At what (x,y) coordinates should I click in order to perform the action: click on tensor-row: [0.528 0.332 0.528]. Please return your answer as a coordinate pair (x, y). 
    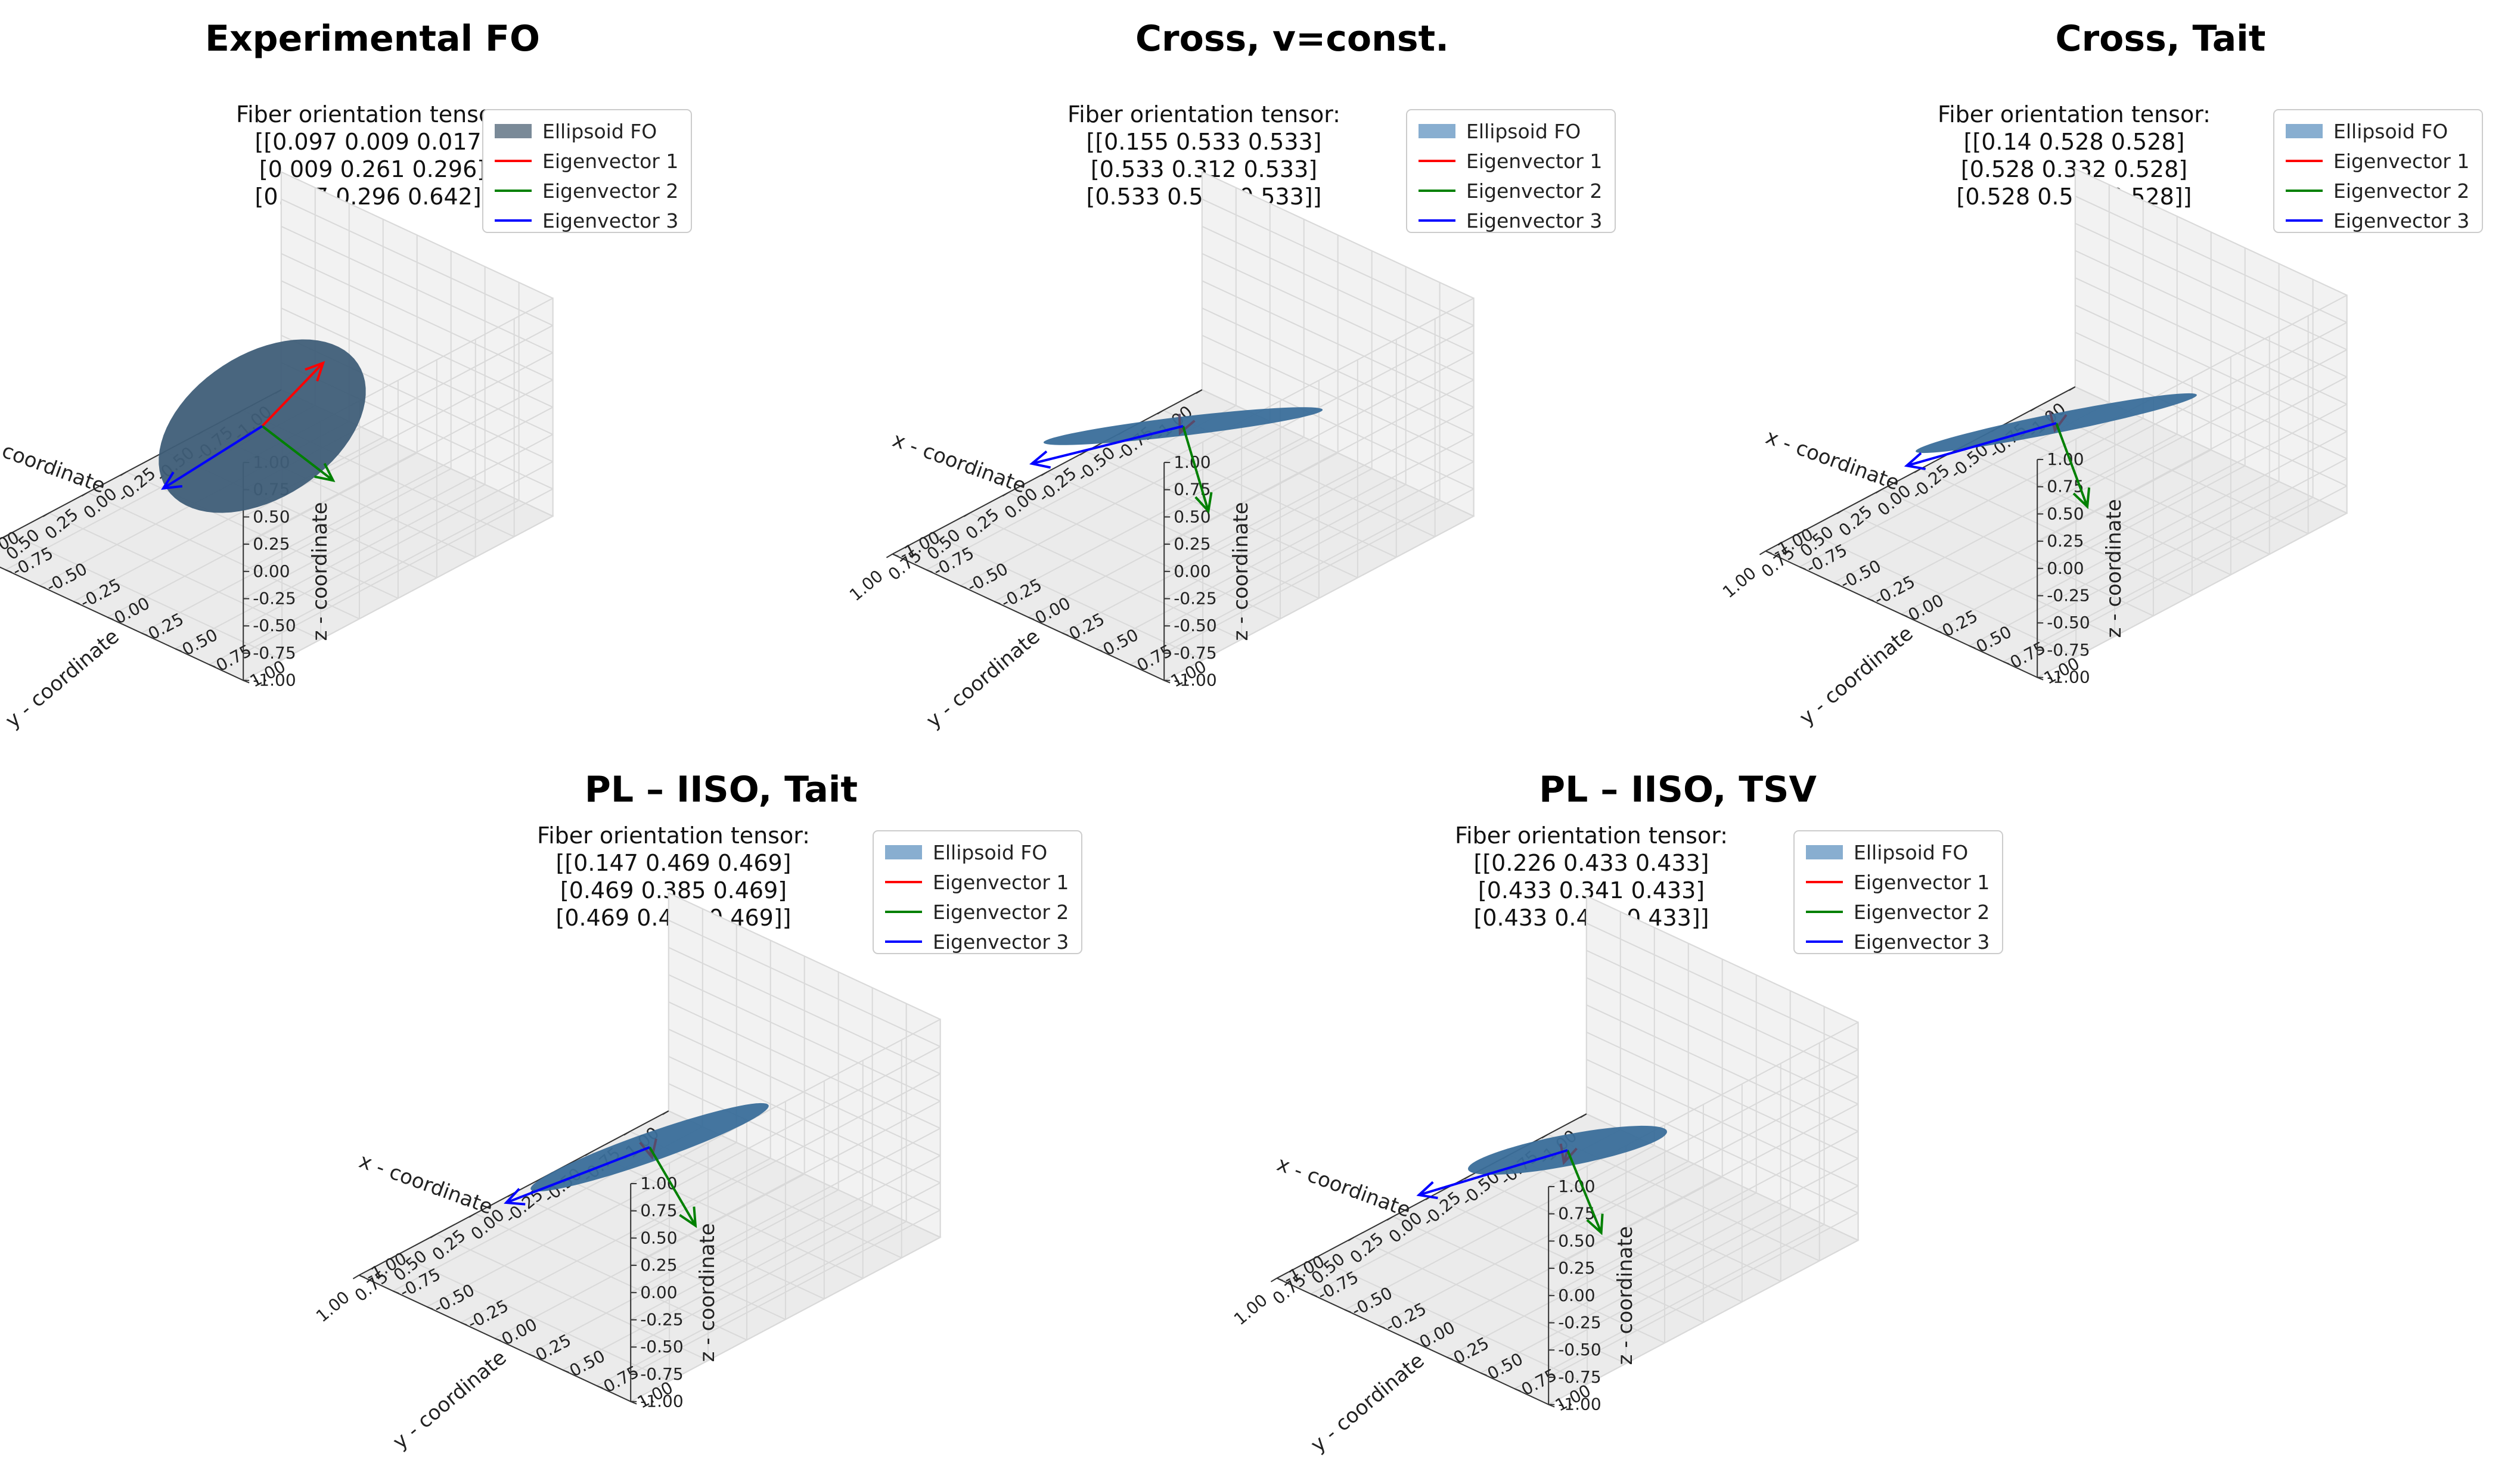
    Looking at the image, I should click on (2074, 169).